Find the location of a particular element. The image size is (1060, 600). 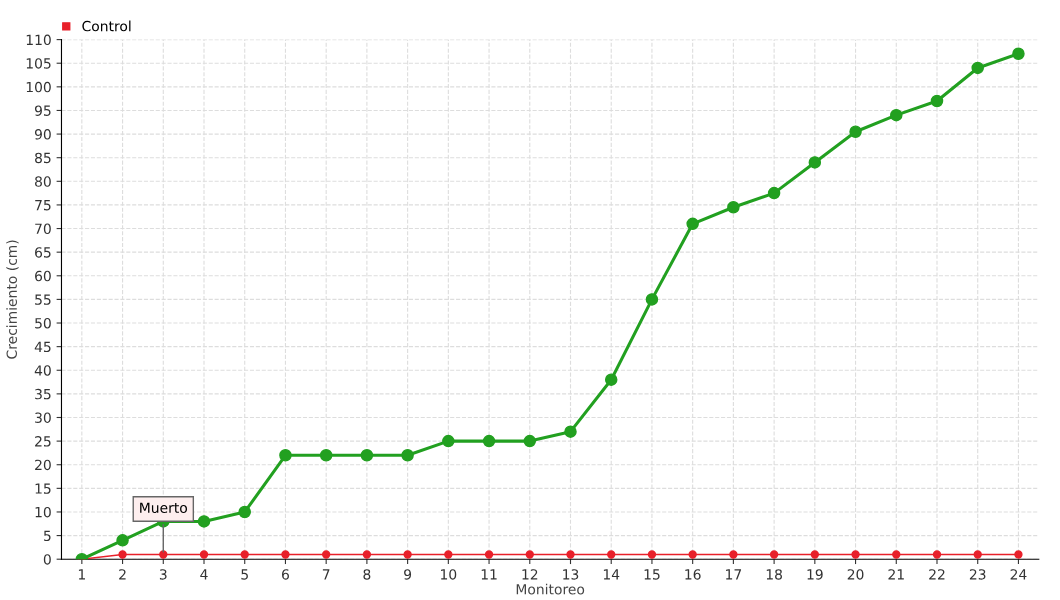

y-tick-label: 85 is located at coordinates (43, 158).